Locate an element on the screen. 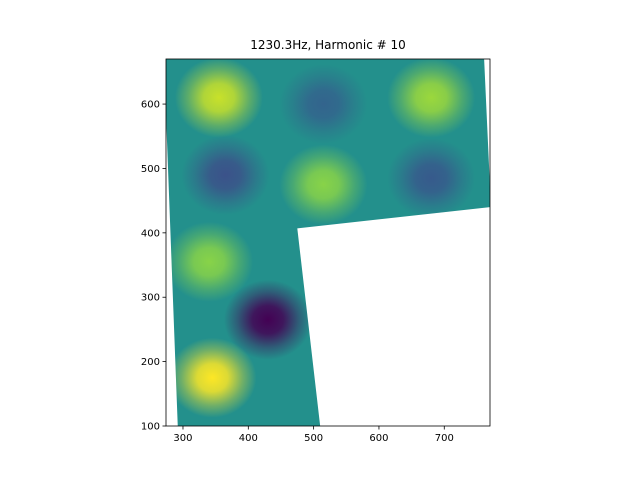  x-tick-label: 700 is located at coordinates (444, 438).